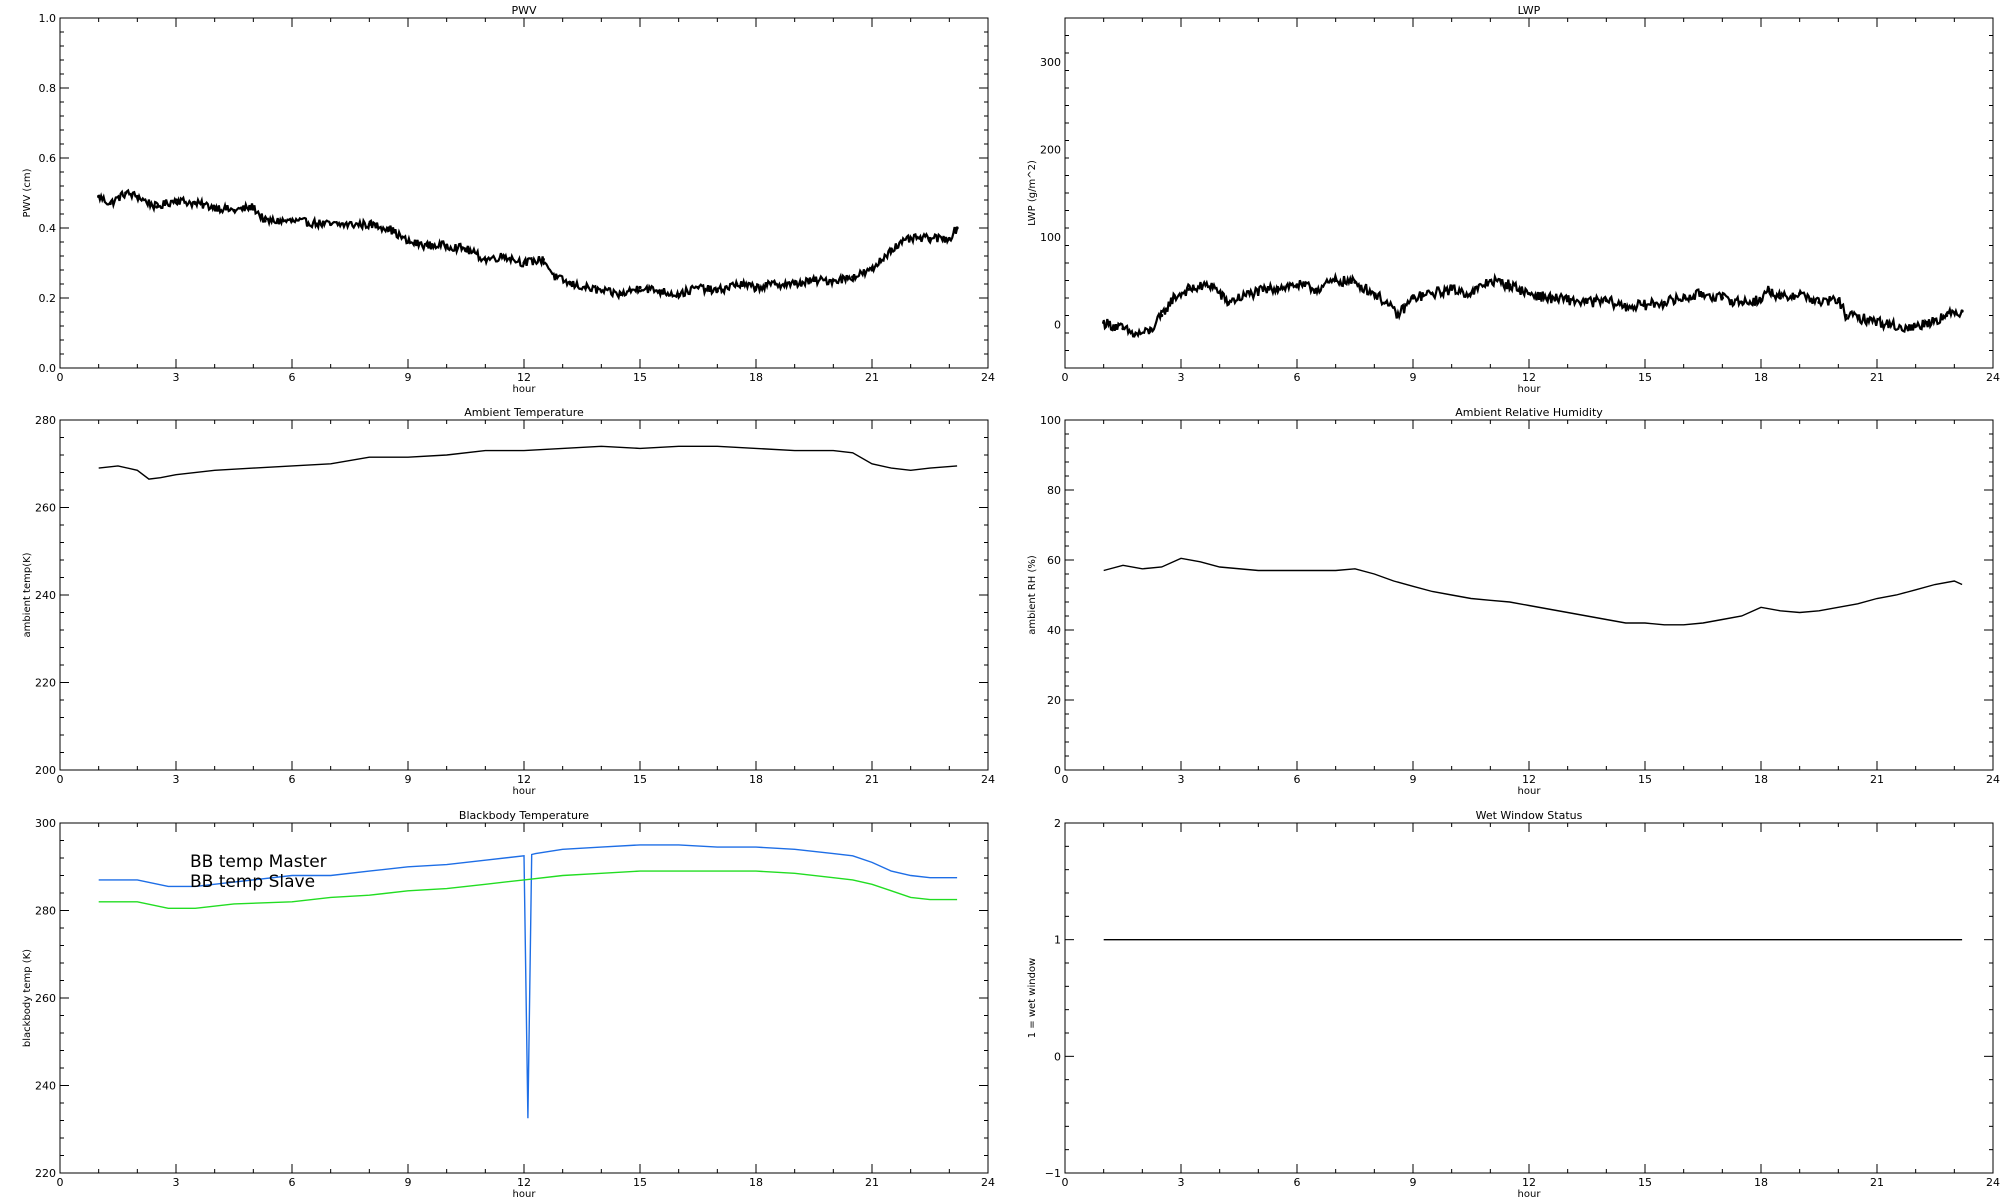 The width and height of the screenshot is (2000, 1200). I want to click on chart-title: LWP, so click(1529, 10).